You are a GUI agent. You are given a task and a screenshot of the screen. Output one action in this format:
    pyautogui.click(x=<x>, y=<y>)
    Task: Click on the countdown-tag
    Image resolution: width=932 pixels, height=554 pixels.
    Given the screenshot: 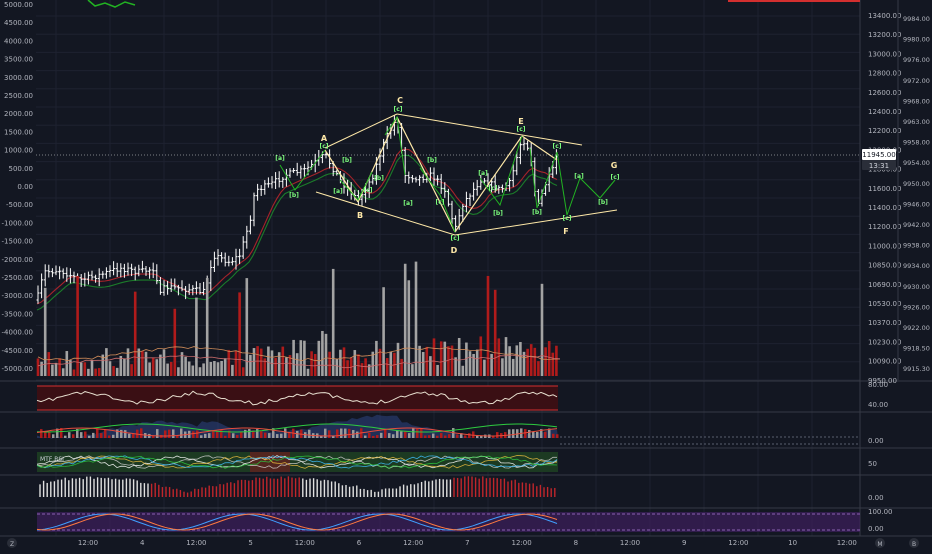 What is the action you would take?
    pyautogui.click(x=879, y=165)
    